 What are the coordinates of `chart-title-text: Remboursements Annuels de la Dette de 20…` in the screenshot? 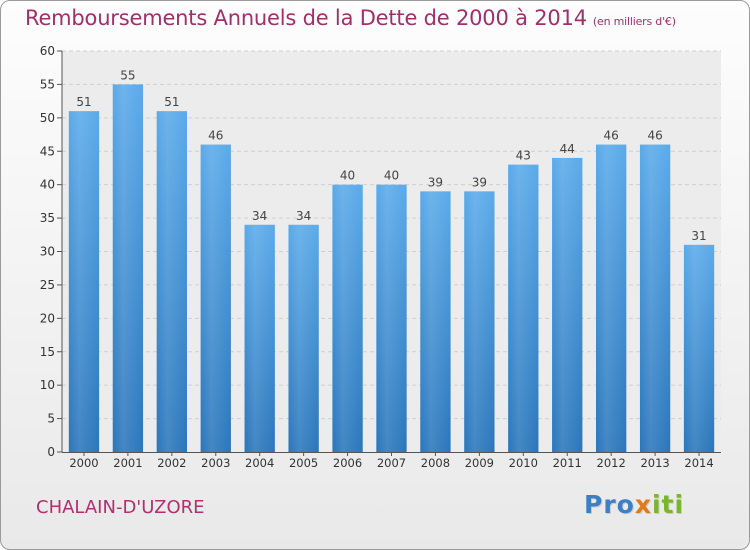 It's located at (306, 18).